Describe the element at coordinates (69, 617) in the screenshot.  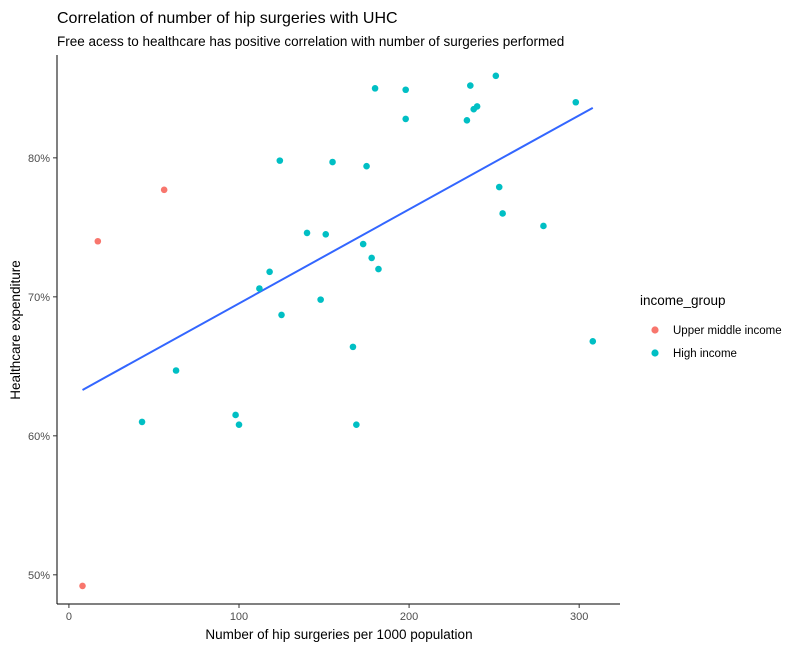
I see `x-tick-label: 0` at that location.